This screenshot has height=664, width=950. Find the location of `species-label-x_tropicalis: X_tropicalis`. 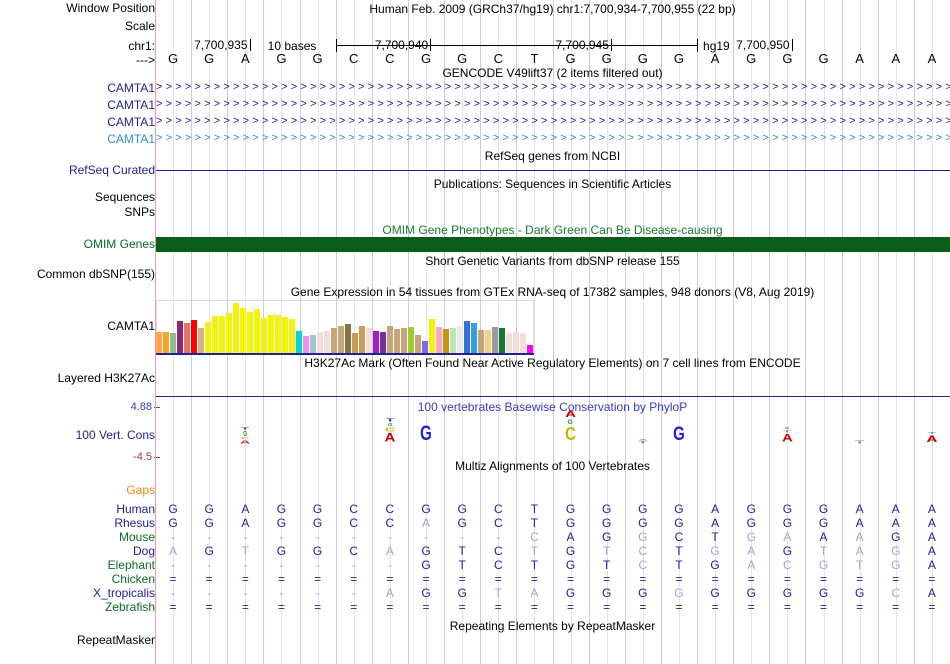

species-label-x_tropicalis: X_tropicalis is located at coordinates (123, 593).